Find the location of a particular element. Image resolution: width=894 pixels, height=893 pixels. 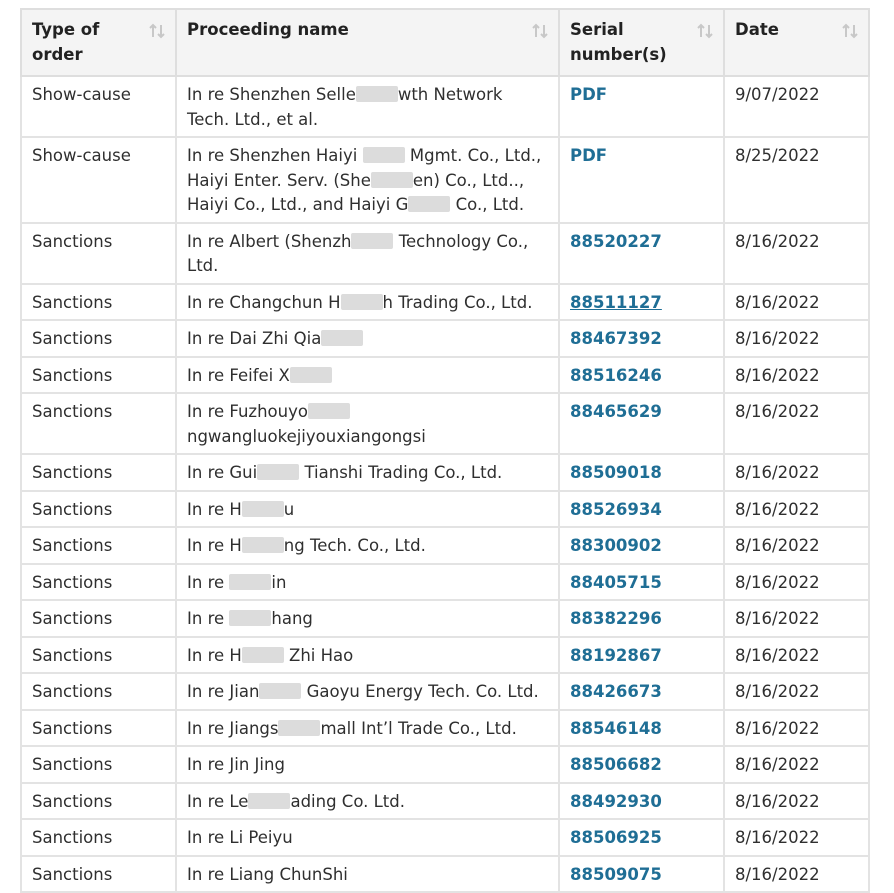

cell-serial-numbers: 88426673 is located at coordinates (641, 691).